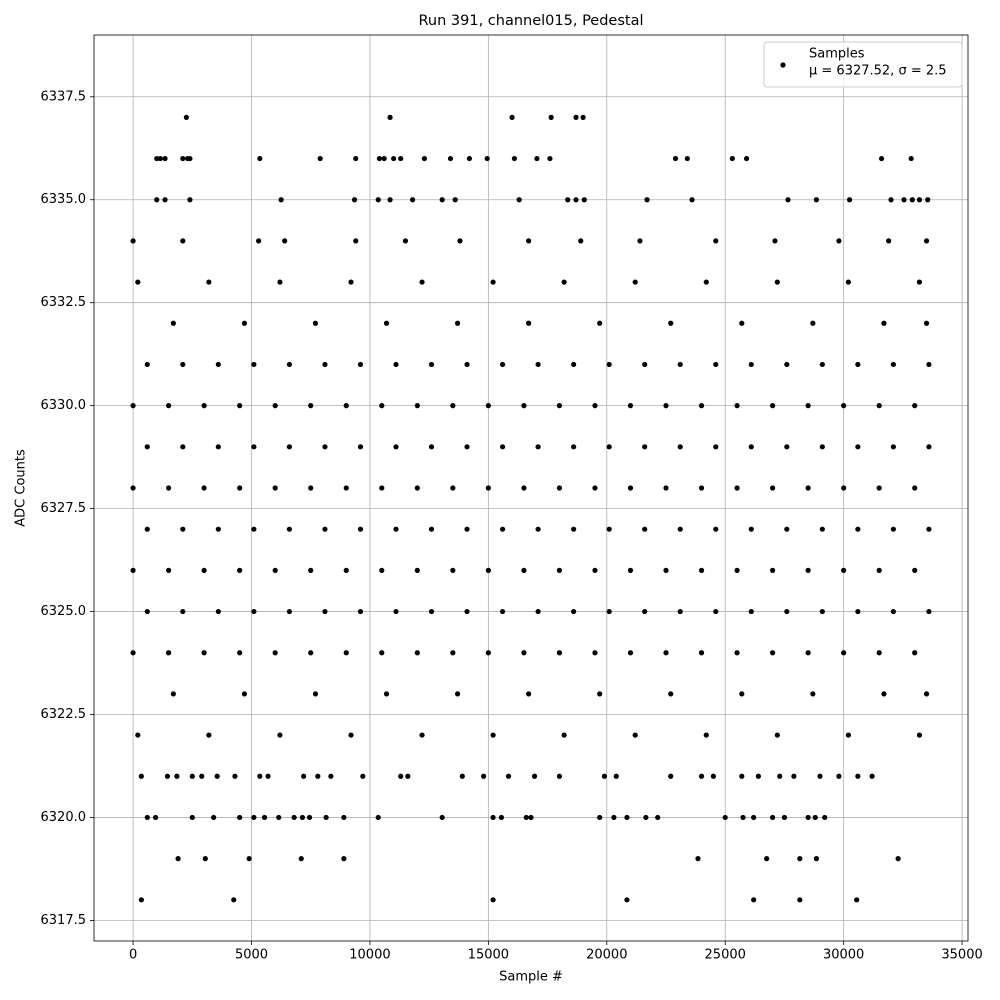 Image resolution: width=1000 pixels, height=1000 pixels. What do you see at coordinates (64, 611) in the screenshot?
I see `y-tick-label: 6325.0` at bounding box center [64, 611].